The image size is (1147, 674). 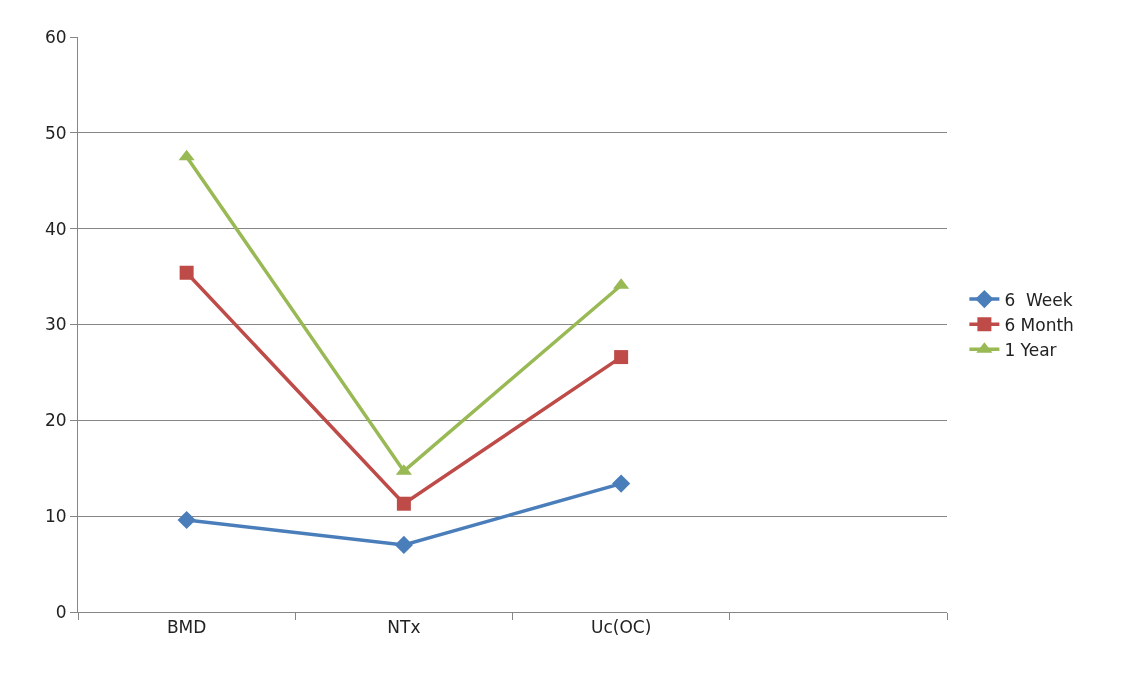 What do you see at coordinates (55, 36) in the screenshot?
I see `y-tick-label: 60` at bounding box center [55, 36].